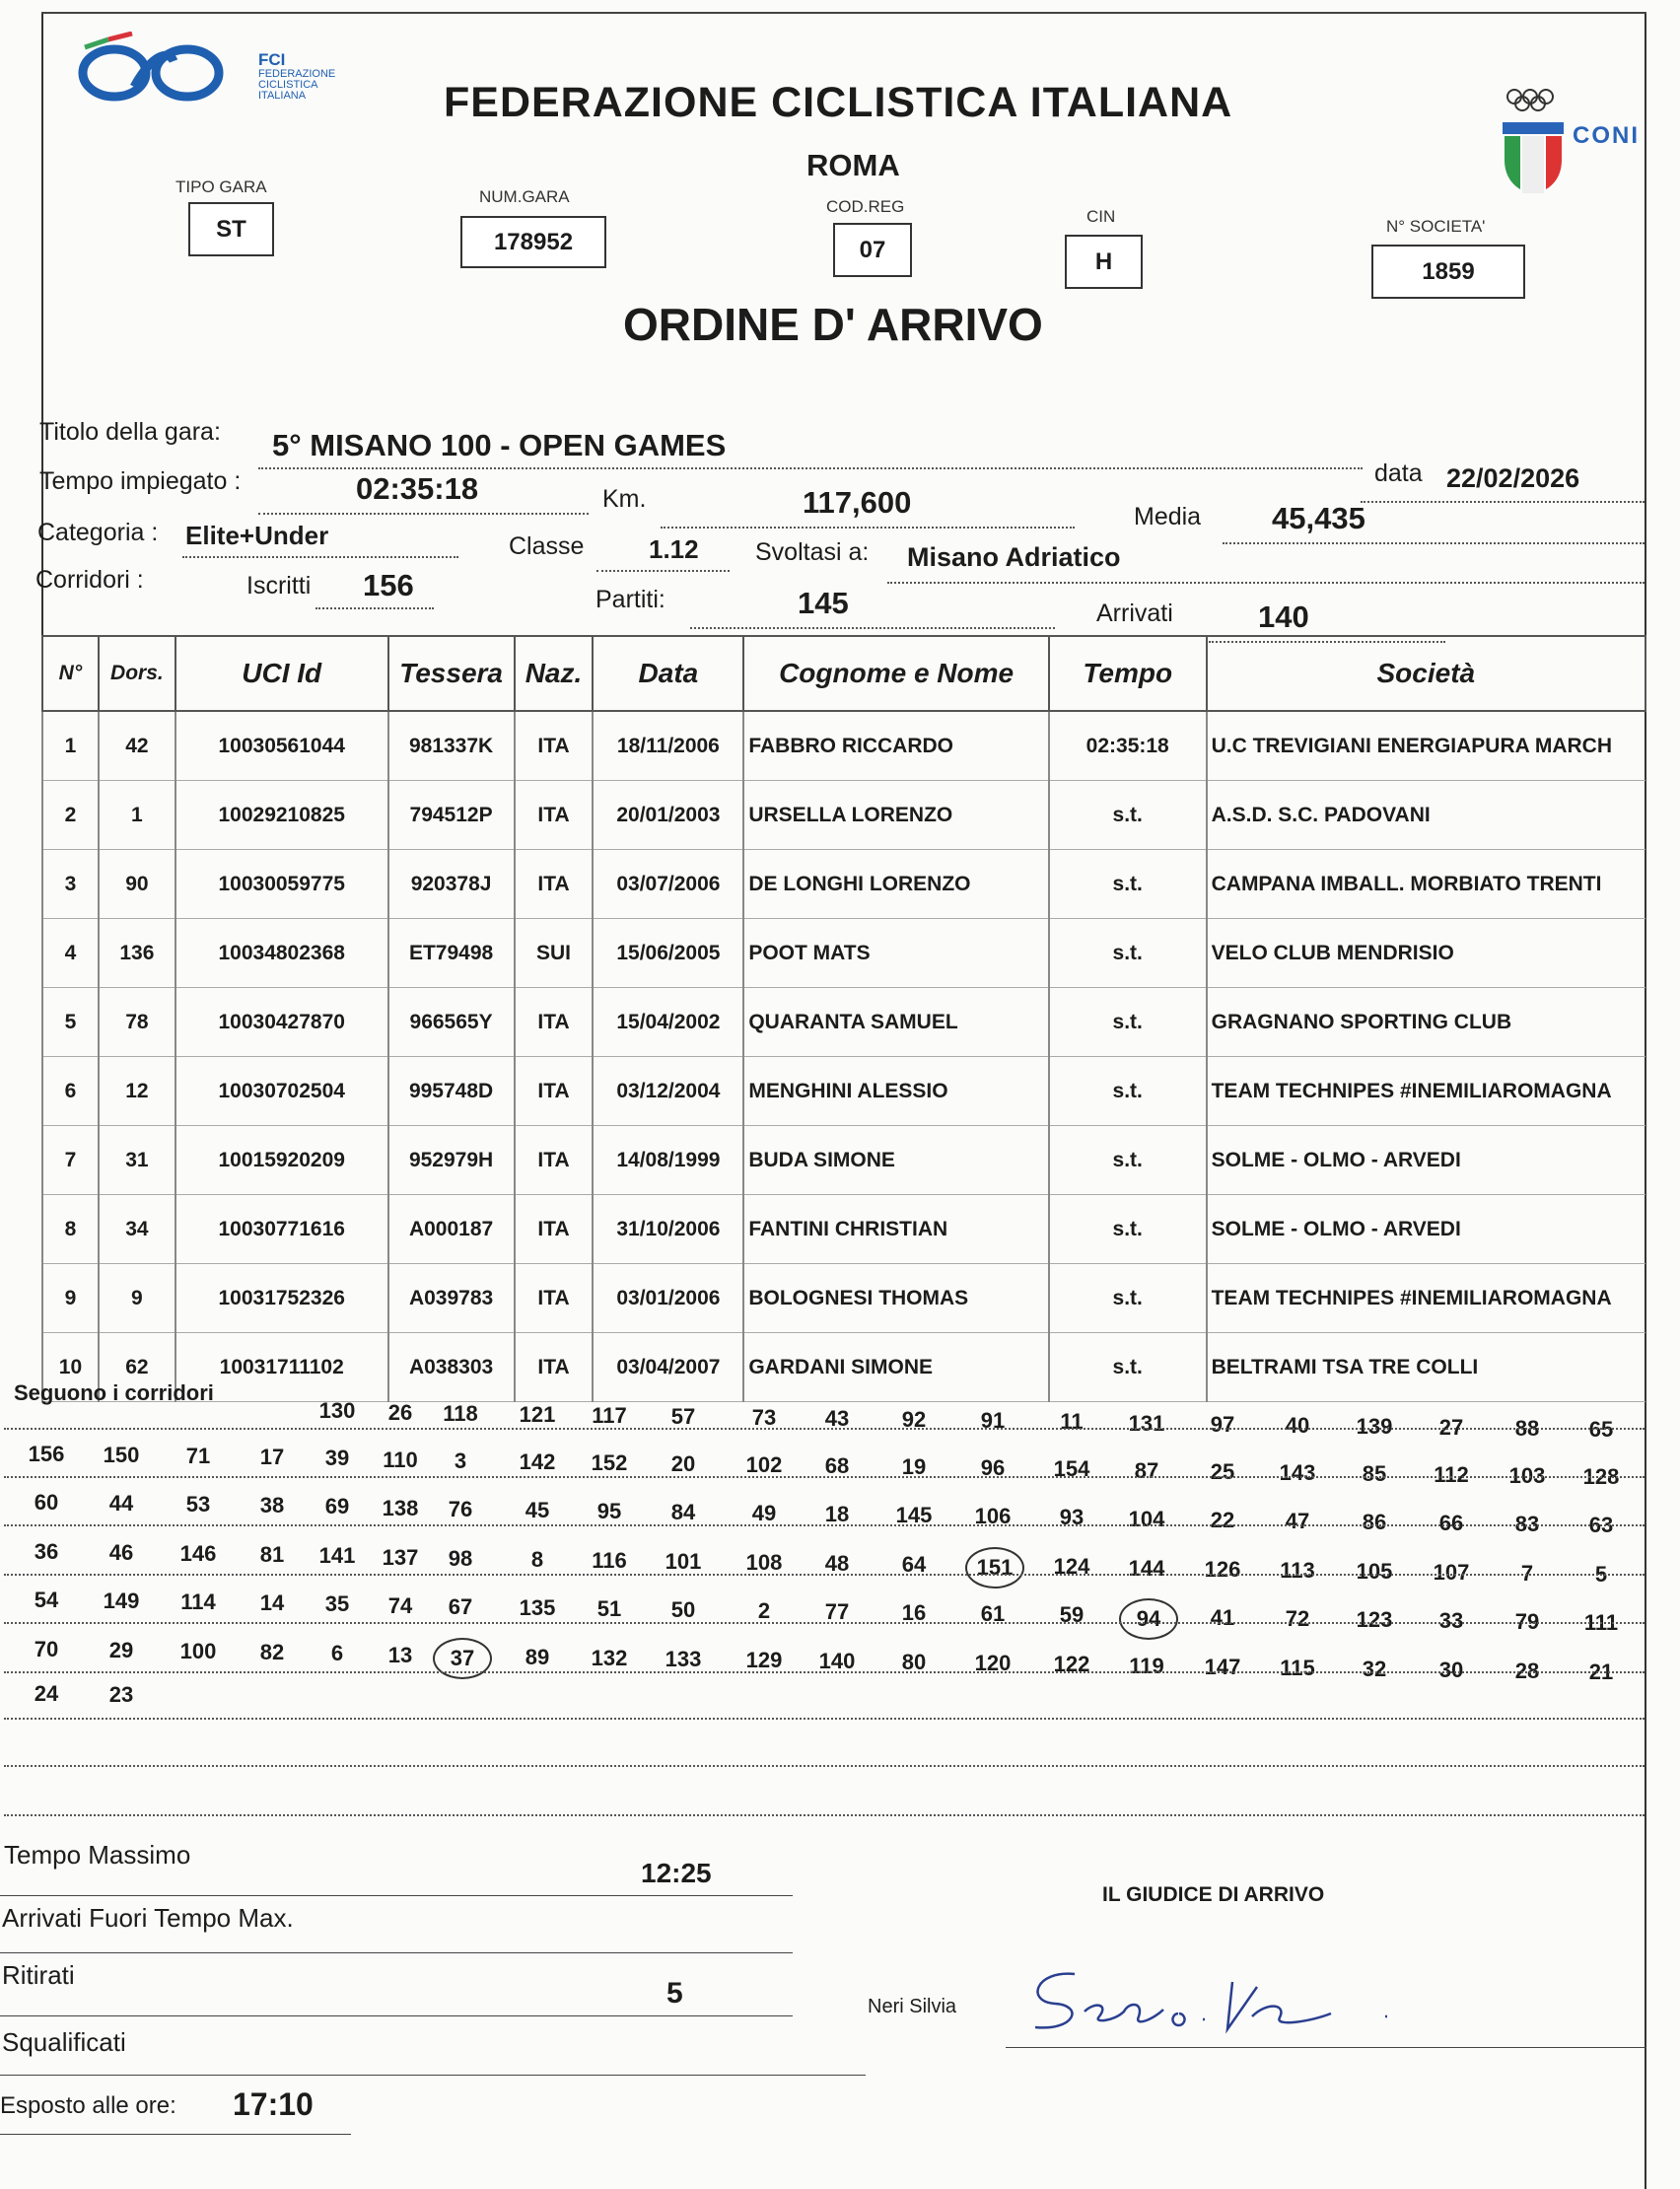  Describe the element at coordinates (537, 1559) in the screenshot. I see `follower-bib: 8` at that location.